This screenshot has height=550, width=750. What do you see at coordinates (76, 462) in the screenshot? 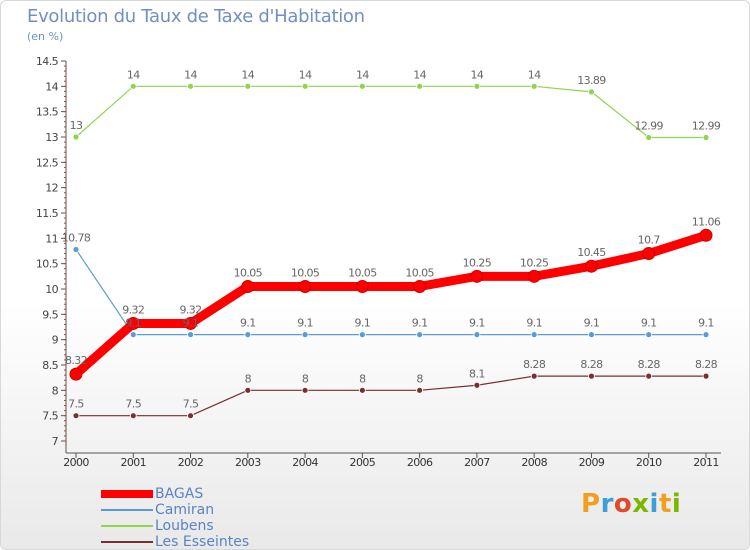
I see `x-tick-label: 2000` at bounding box center [76, 462].